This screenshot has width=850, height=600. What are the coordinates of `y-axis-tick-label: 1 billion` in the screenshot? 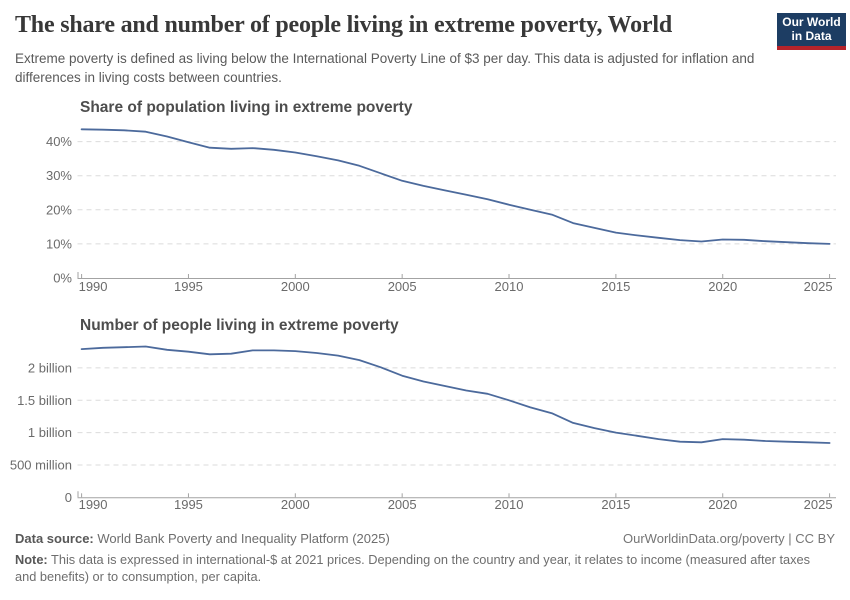 It's located at (50, 432).